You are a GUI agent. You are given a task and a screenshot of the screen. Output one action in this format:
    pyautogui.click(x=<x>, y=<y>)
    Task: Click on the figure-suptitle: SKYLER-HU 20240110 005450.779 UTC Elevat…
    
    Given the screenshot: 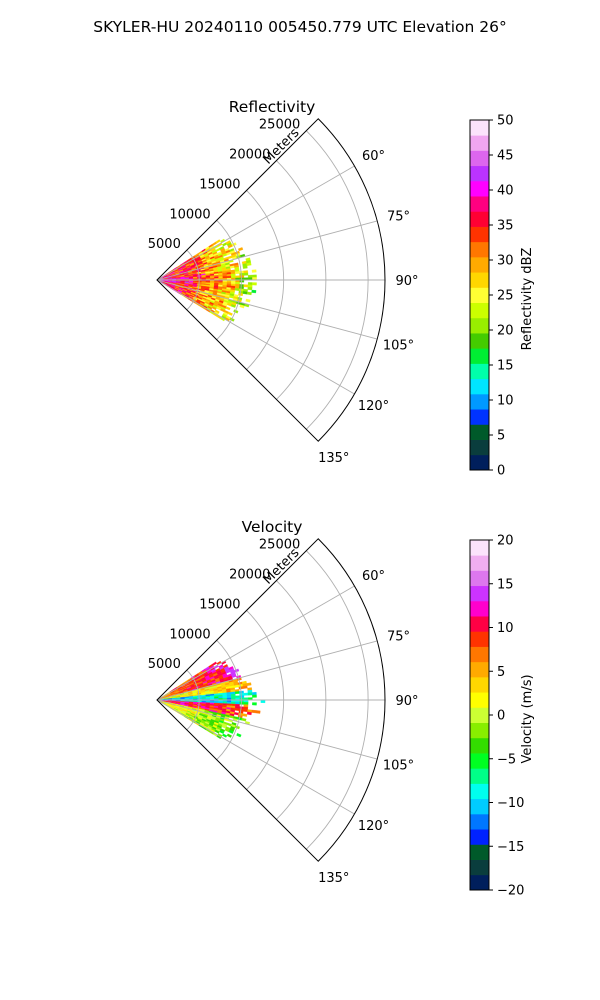 What is the action you would take?
    pyautogui.click(x=300, y=27)
    